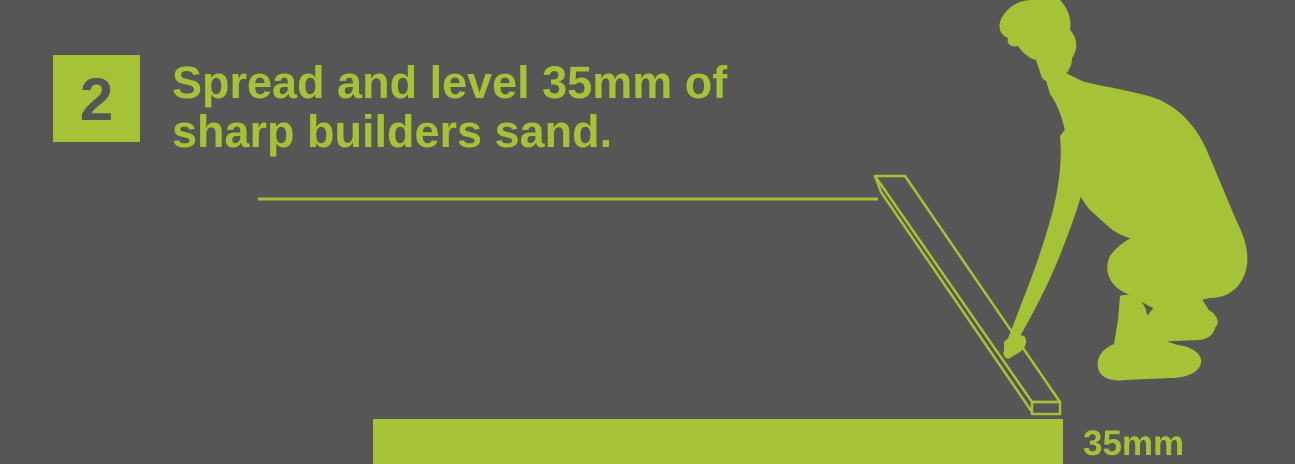  I want to click on step-number-badge: 2, so click(96, 98).